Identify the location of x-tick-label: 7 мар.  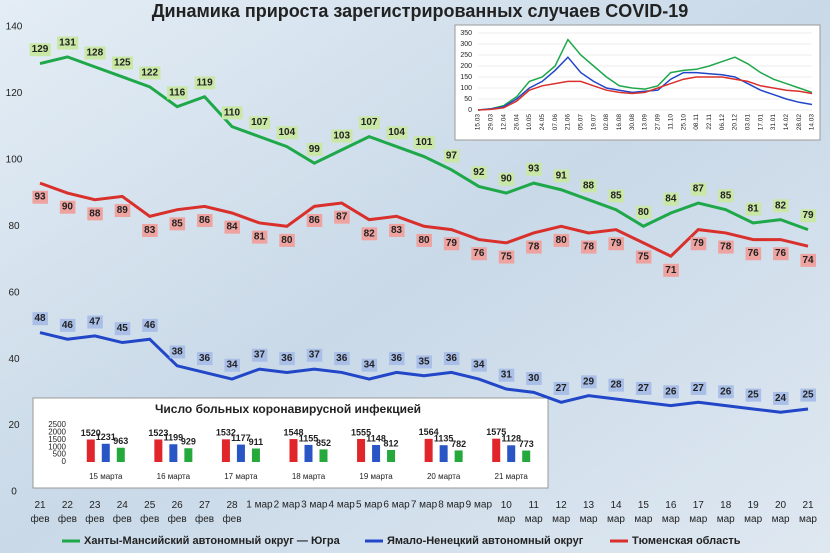
(424, 505).